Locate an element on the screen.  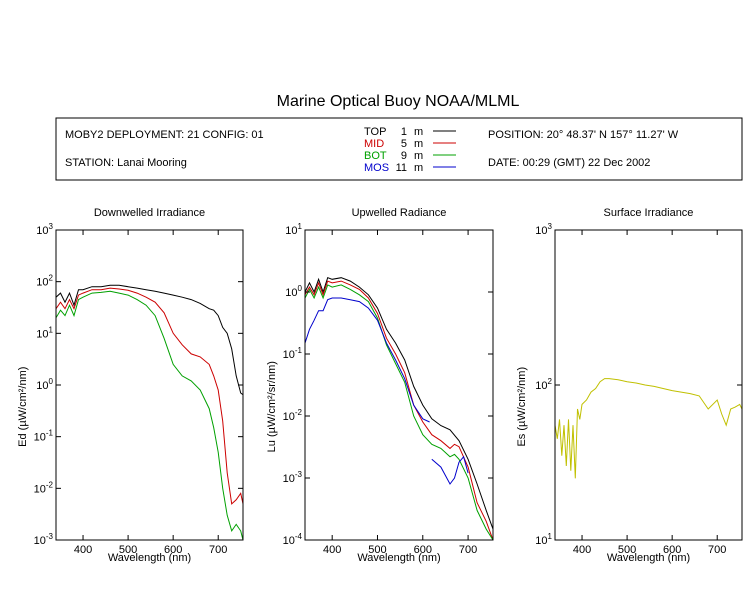
legend-name: BOT is located at coordinates (375, 156).